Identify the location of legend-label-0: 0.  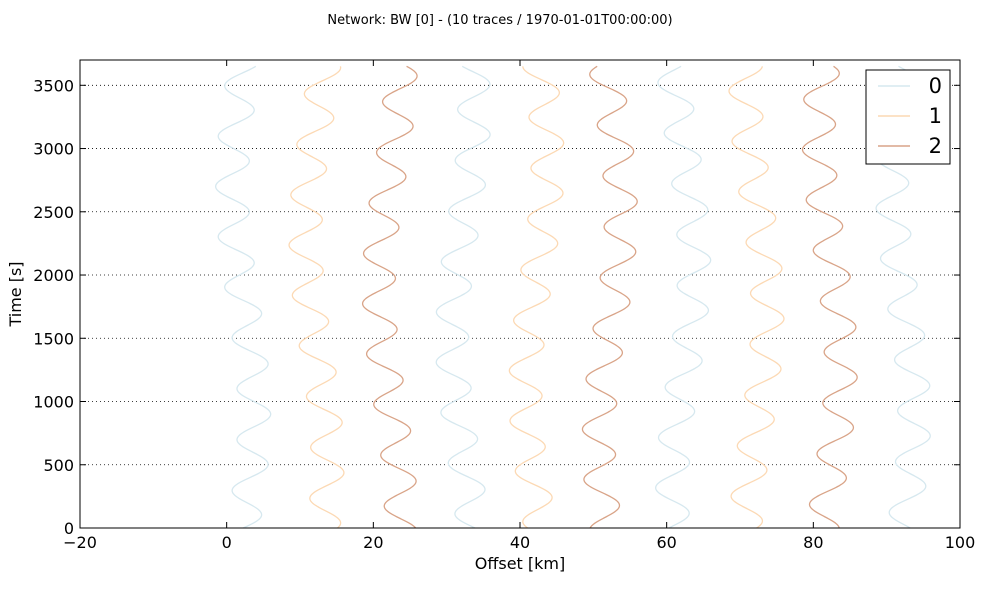
(935, 86).